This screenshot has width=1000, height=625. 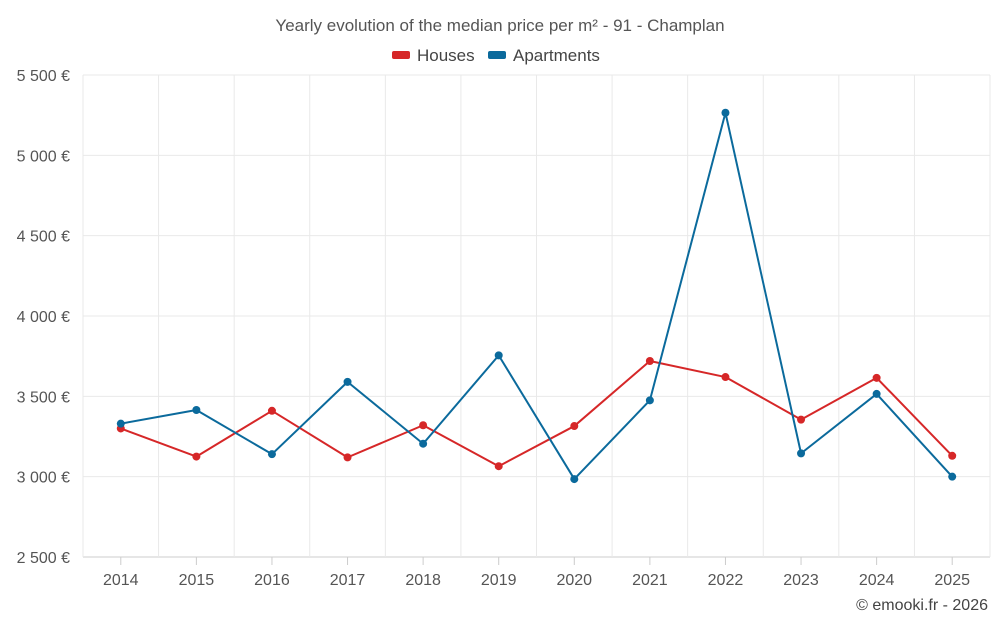 What do you see at coordinates (499, 580) in the screenshot?
I see `x-tick-label: 2019` at bounding box center [499, 580].